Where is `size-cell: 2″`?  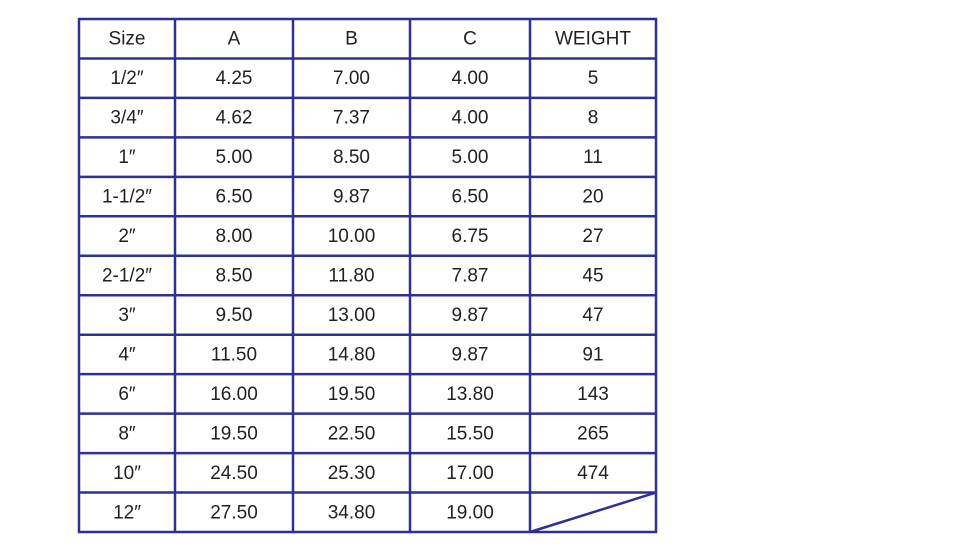
size-cell: 2″ is located at coordinates (127, 236).